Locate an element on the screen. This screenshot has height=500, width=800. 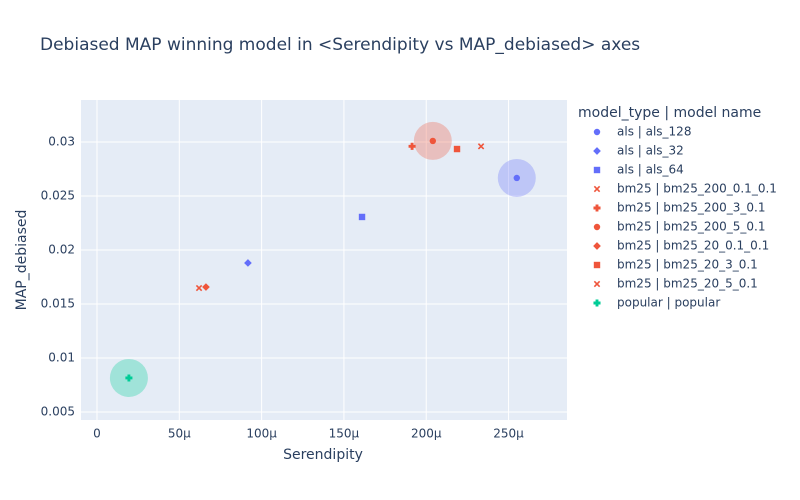
legend-label: bm25 | bm25_20_5_0.1 is located at coordinates (687, 284).